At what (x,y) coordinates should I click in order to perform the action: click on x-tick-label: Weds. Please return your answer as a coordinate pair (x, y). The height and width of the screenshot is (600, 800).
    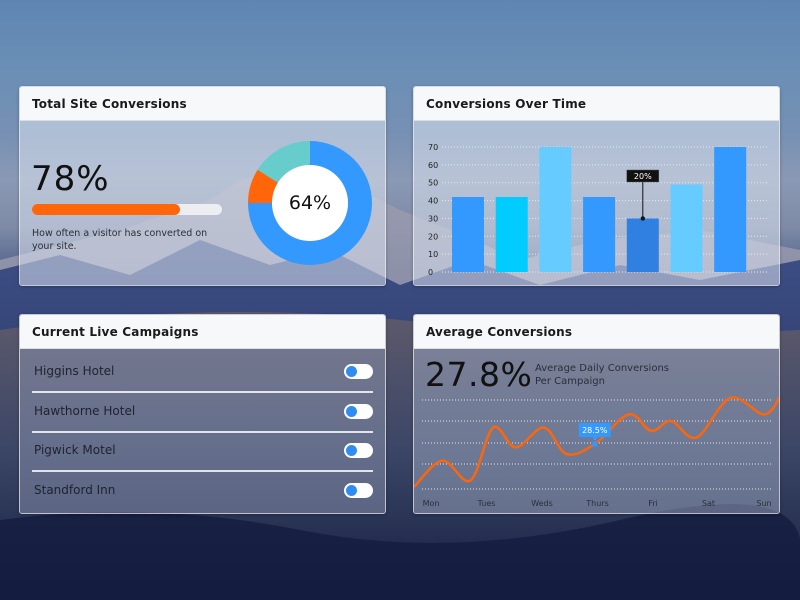
    Looking at the image, I should click on (542, 503).